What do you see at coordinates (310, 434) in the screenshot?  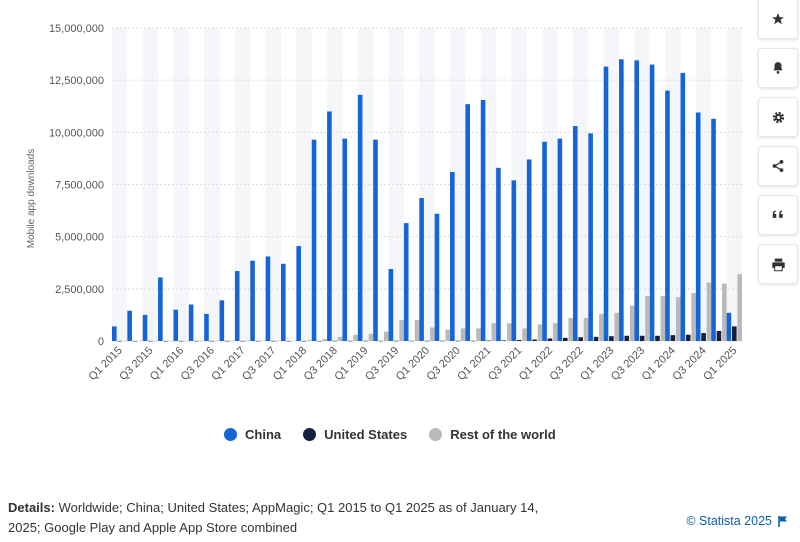 I see `legend-dot-united-states` at bounding box center [310, 434].